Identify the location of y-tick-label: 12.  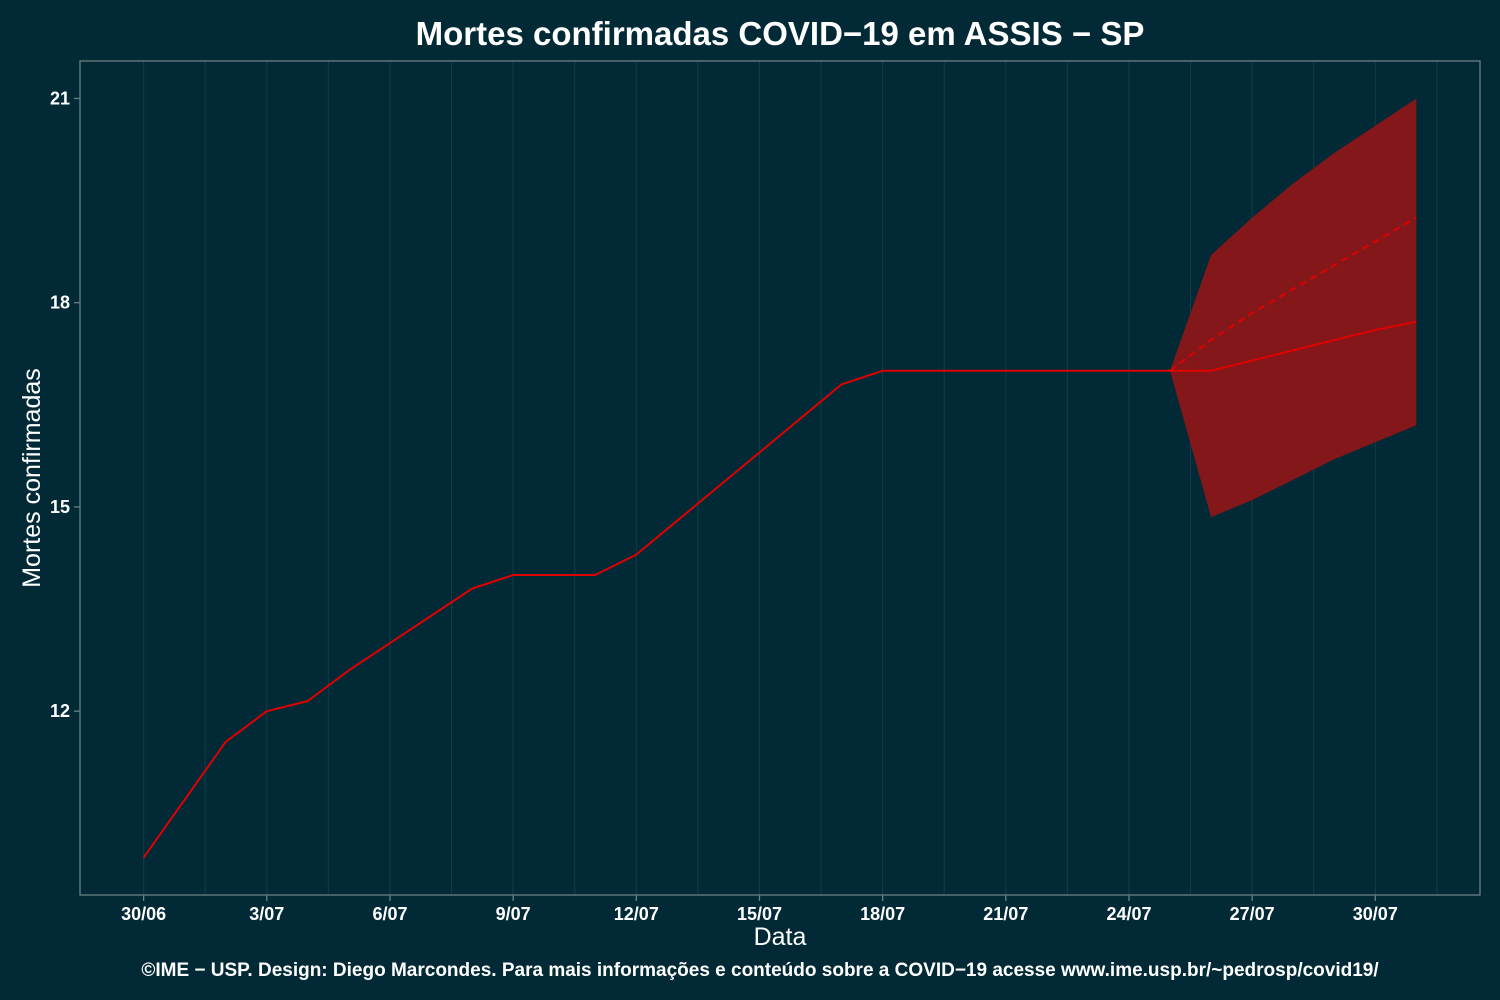
(60, 711).